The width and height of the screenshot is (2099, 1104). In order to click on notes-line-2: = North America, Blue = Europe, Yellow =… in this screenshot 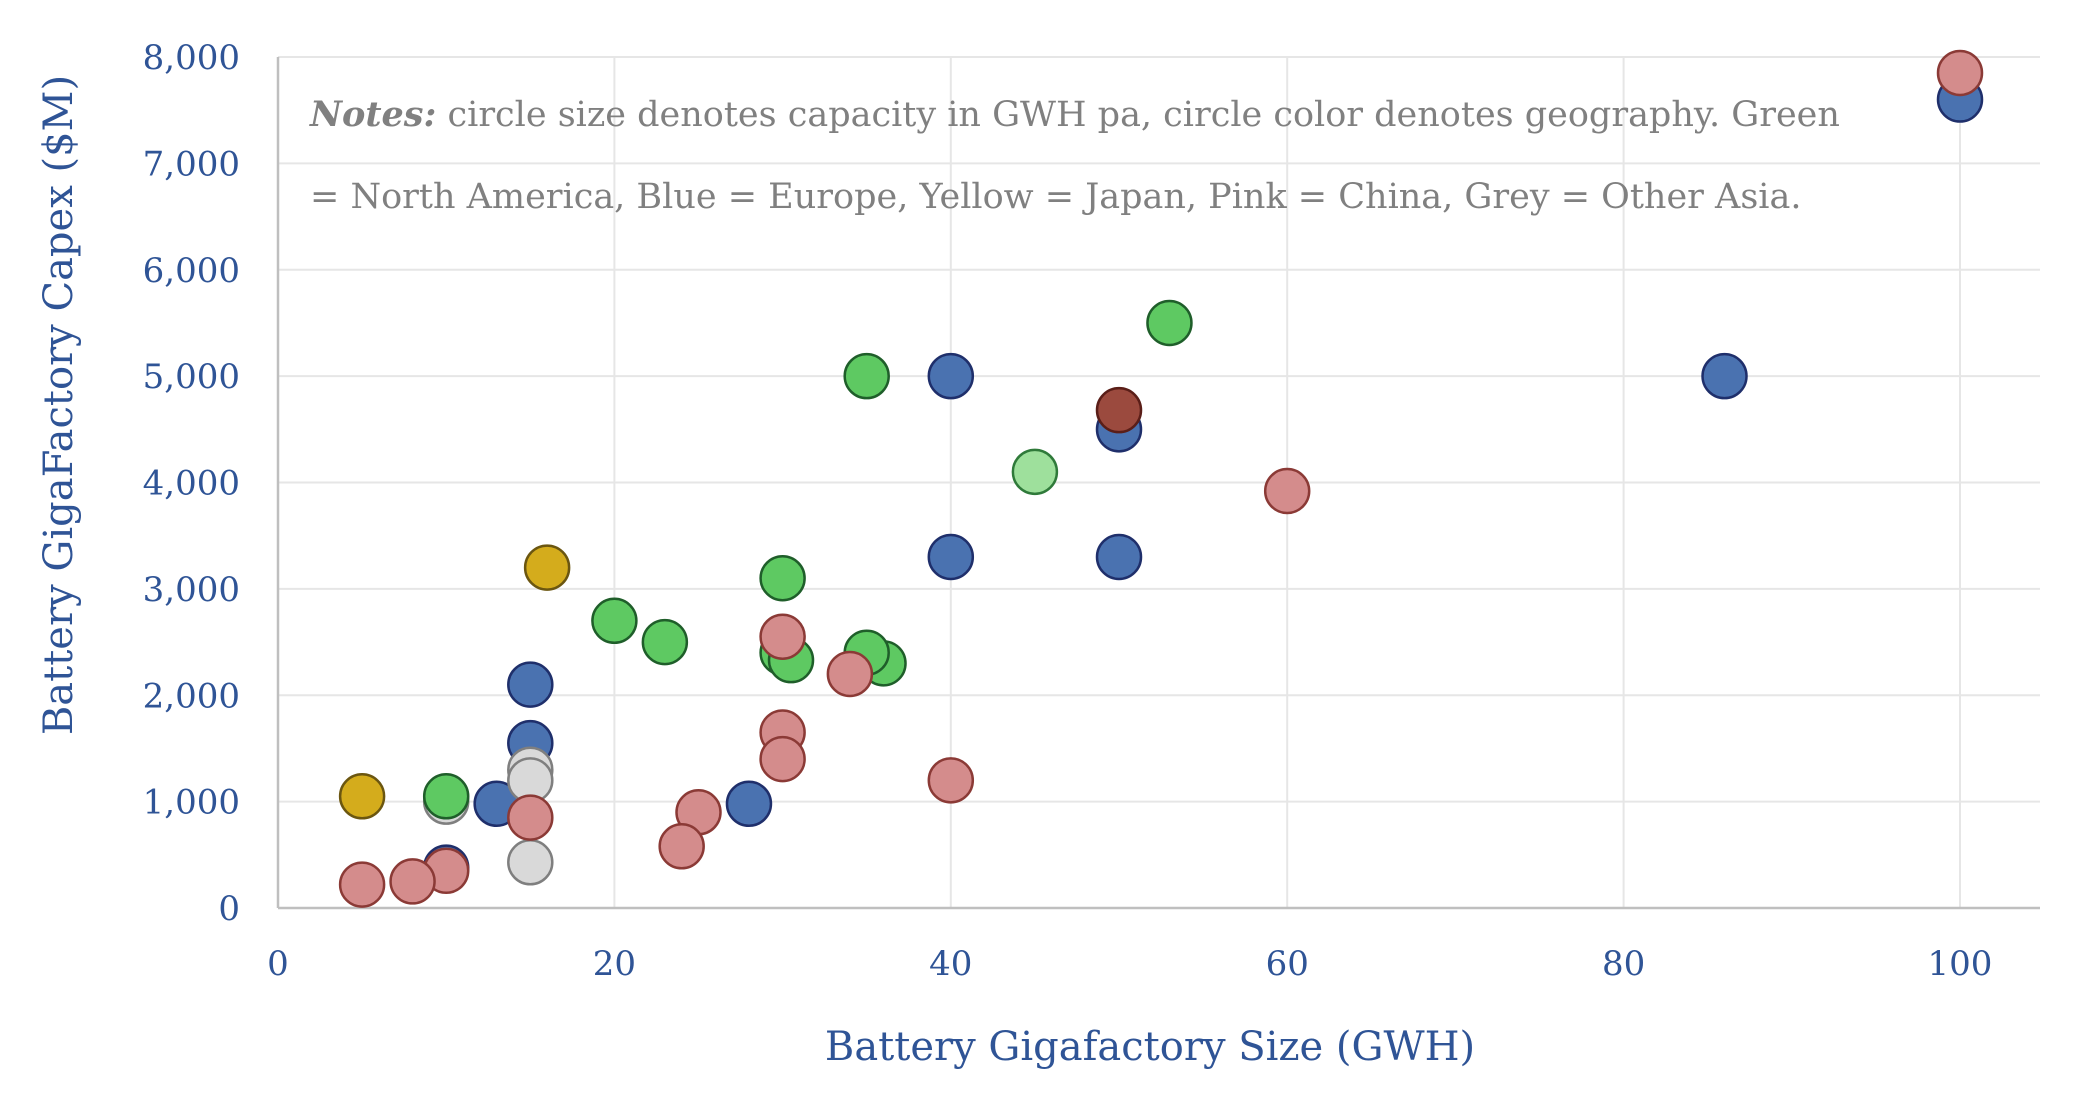, I will do `click(1055, 197)`.